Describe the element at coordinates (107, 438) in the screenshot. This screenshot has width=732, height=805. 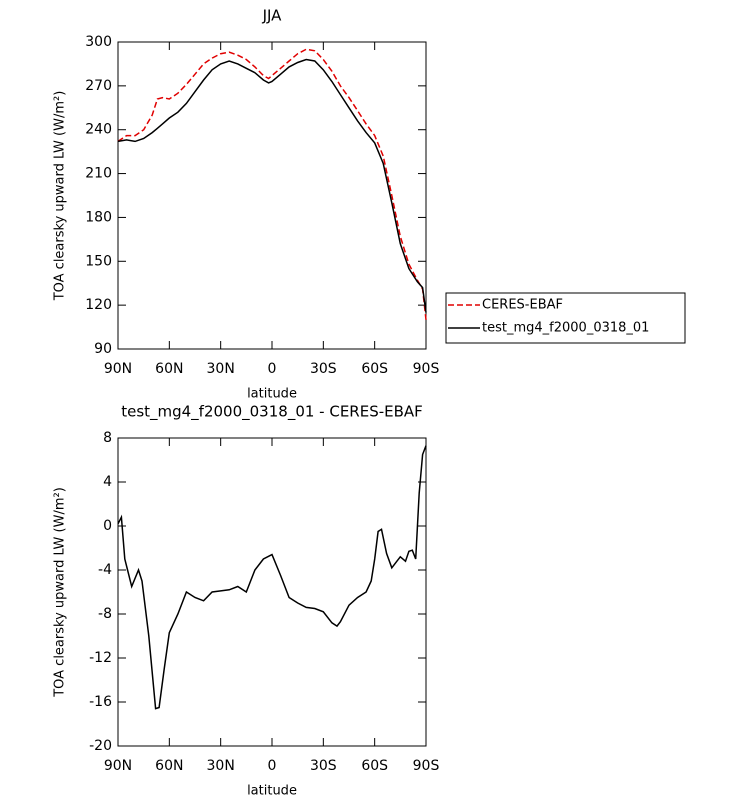
I see `y-tick-label: 8` at that location.